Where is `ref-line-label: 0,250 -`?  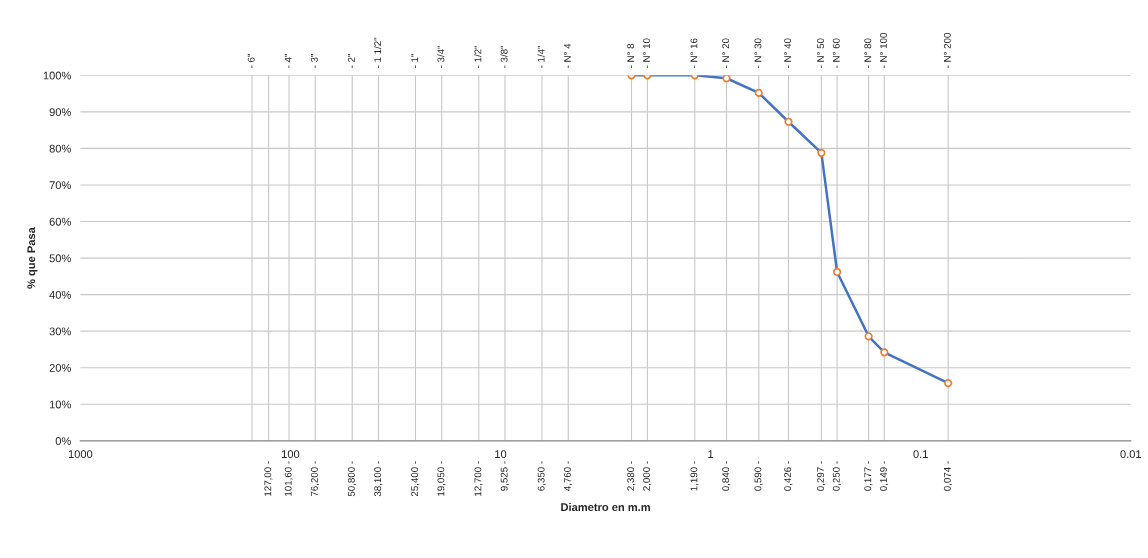 ref-line-label: 0,250 - is located at coordinates (836, 476).